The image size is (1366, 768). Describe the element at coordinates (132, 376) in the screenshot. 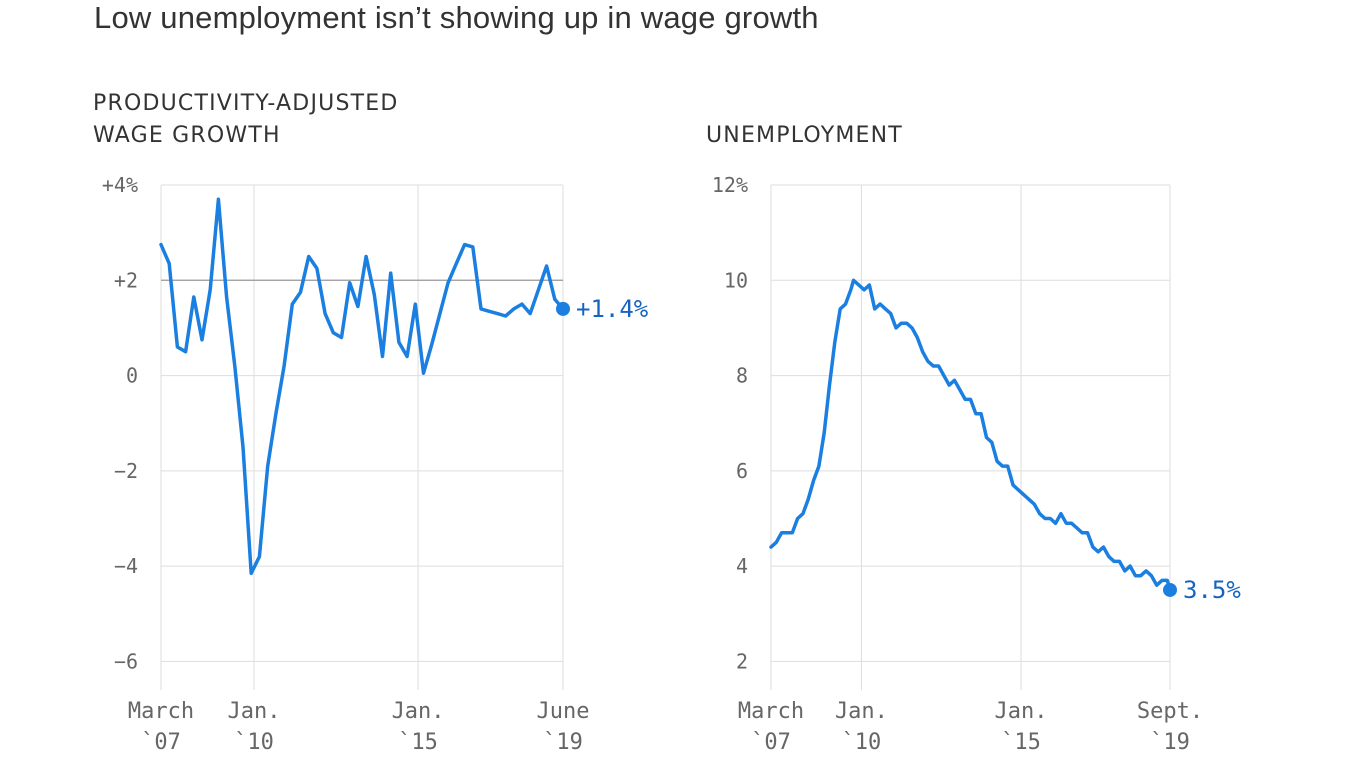

I see `y-tick-label: 0` at that location.